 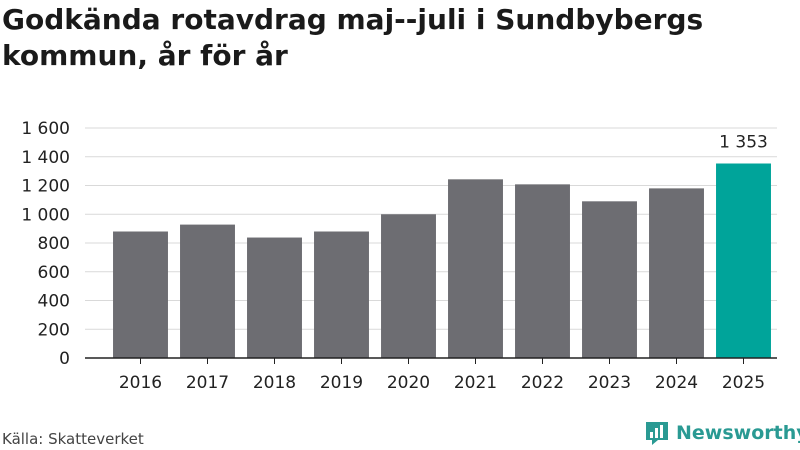 I want to click on x-tick-label: 2025, so click(x=743, y=383).